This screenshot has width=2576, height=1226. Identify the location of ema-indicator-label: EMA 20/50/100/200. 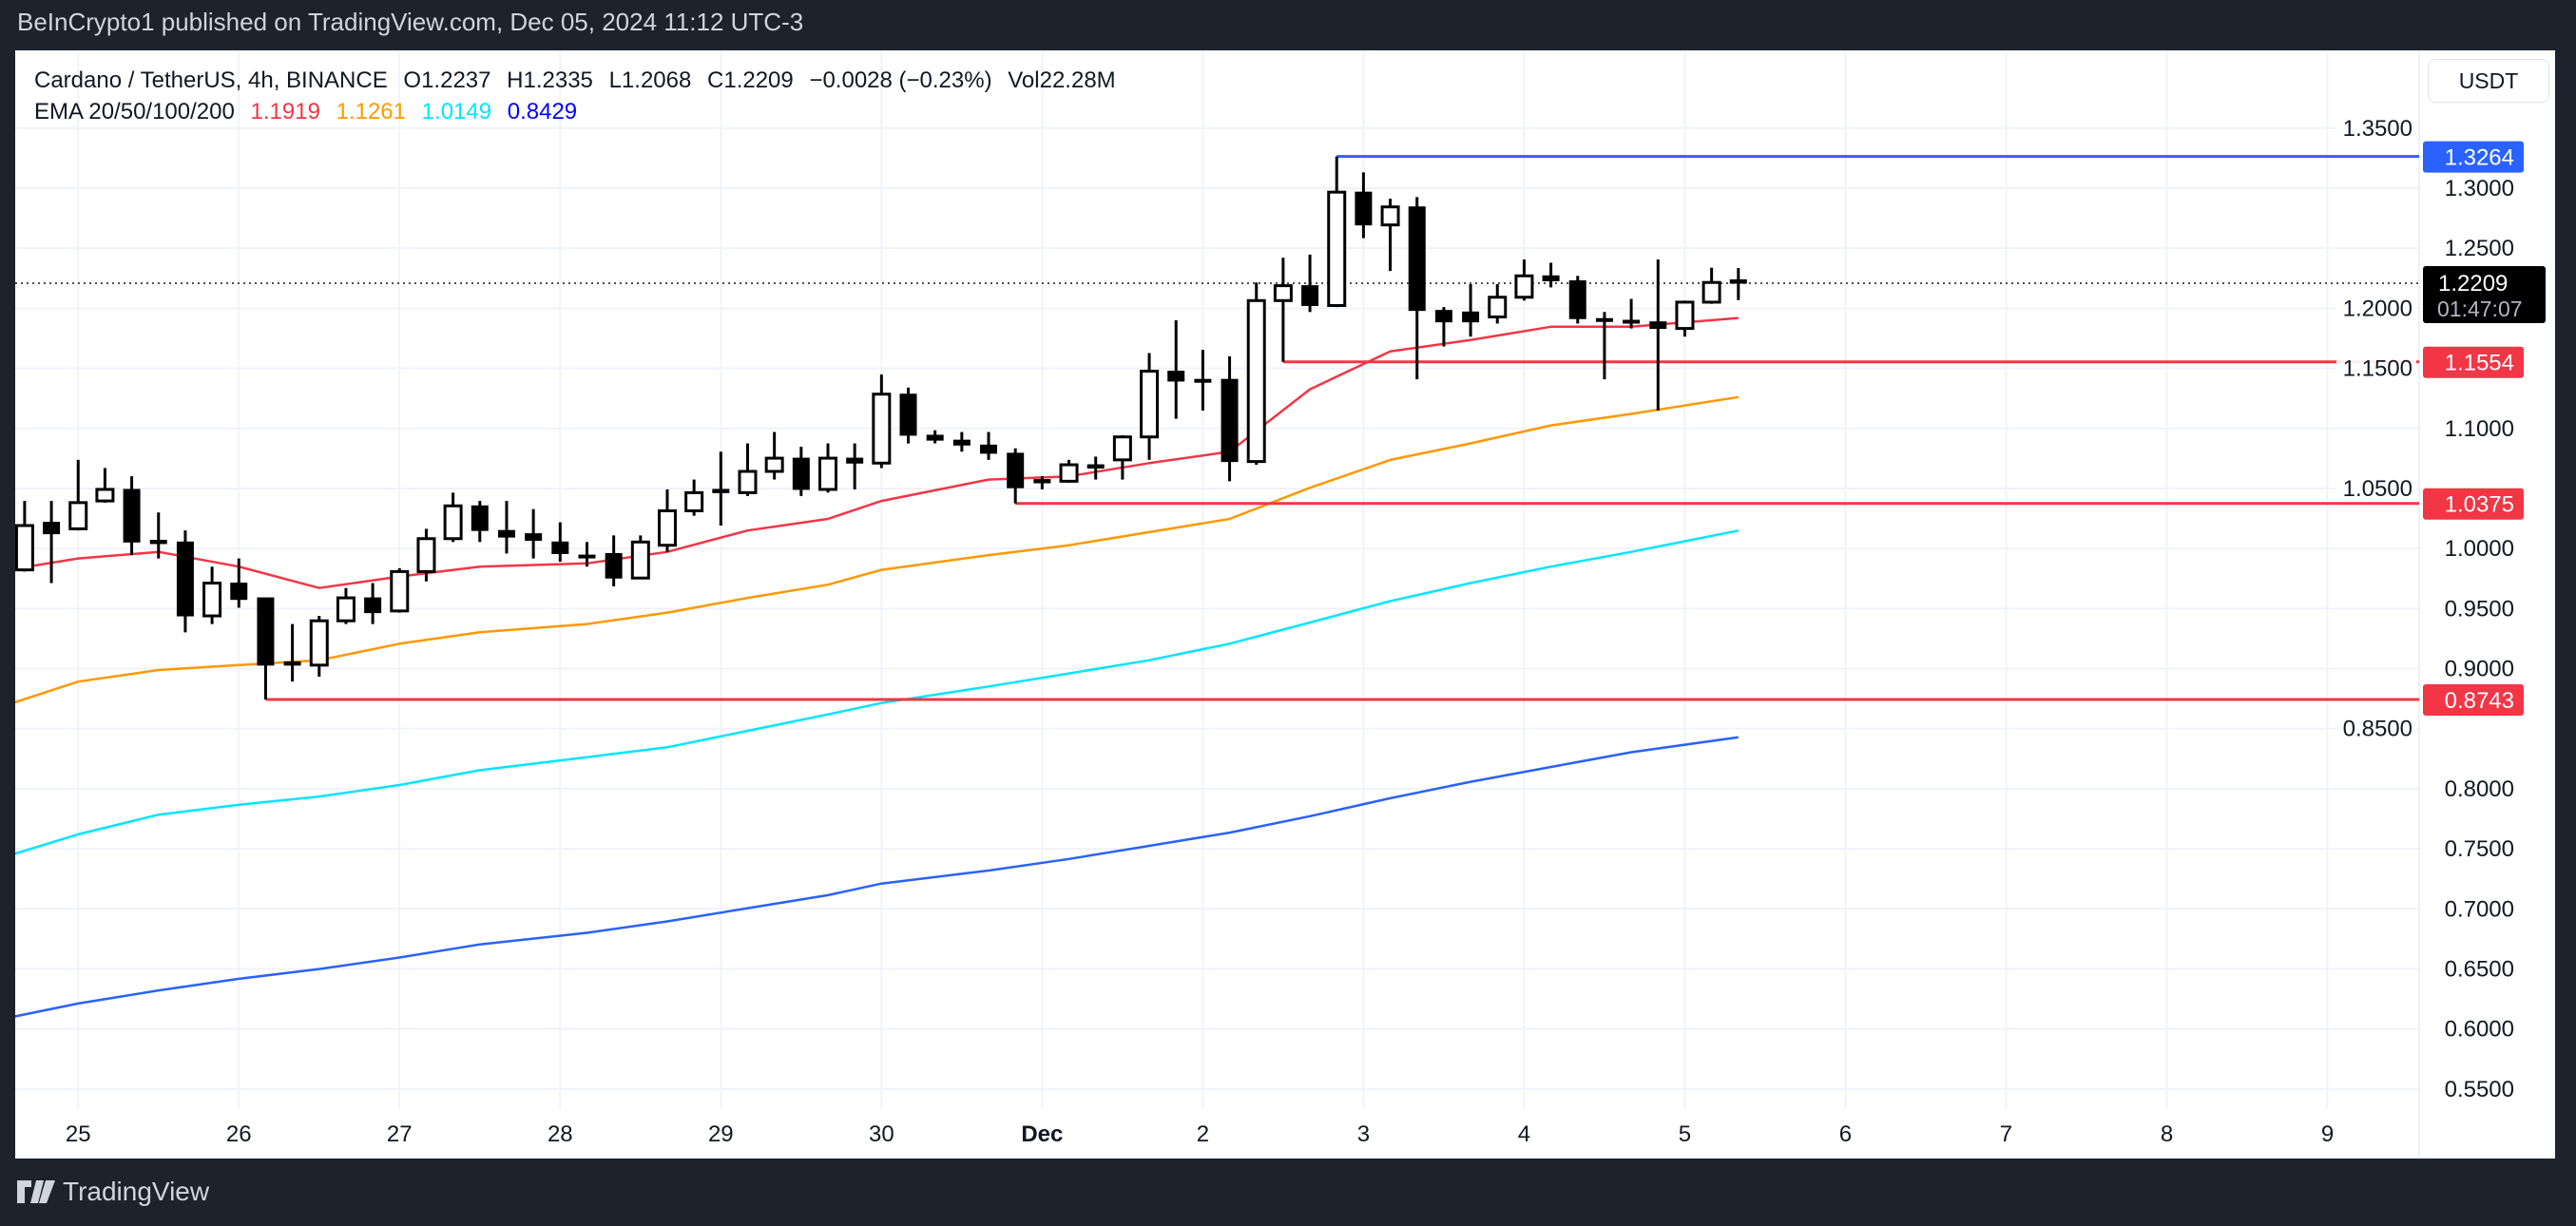
(134, 112).